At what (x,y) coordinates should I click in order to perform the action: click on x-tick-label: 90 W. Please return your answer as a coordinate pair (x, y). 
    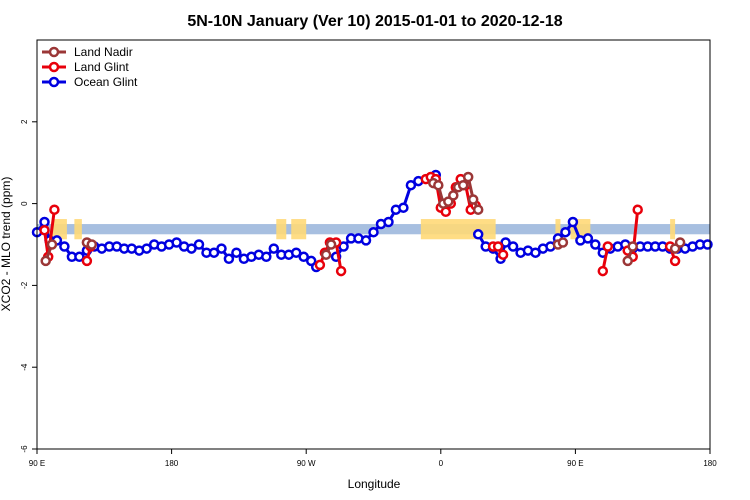
    Looking at the image, I should click on (306, 463).